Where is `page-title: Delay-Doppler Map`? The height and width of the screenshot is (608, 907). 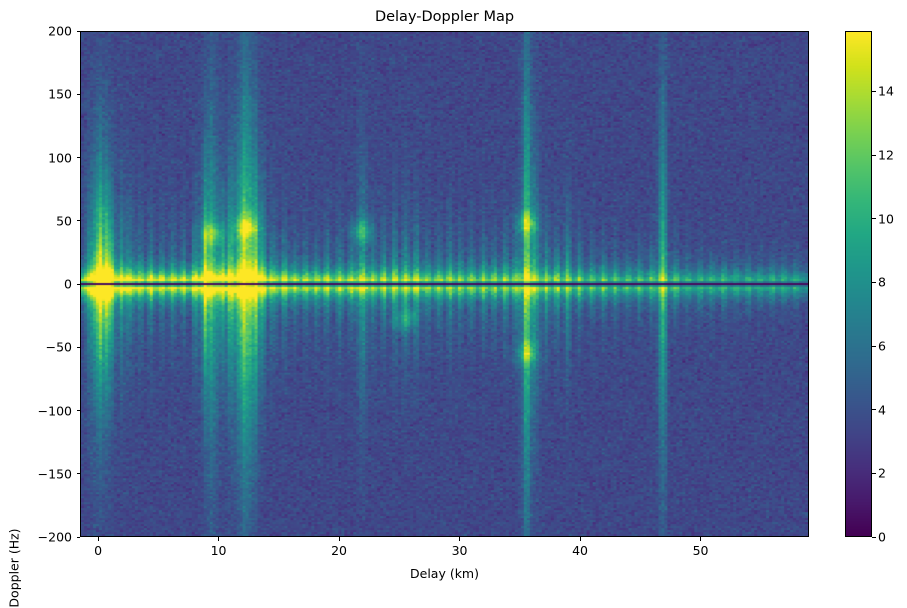 page-title: Delay-Doppler Map is located at coordinates (444, 17).